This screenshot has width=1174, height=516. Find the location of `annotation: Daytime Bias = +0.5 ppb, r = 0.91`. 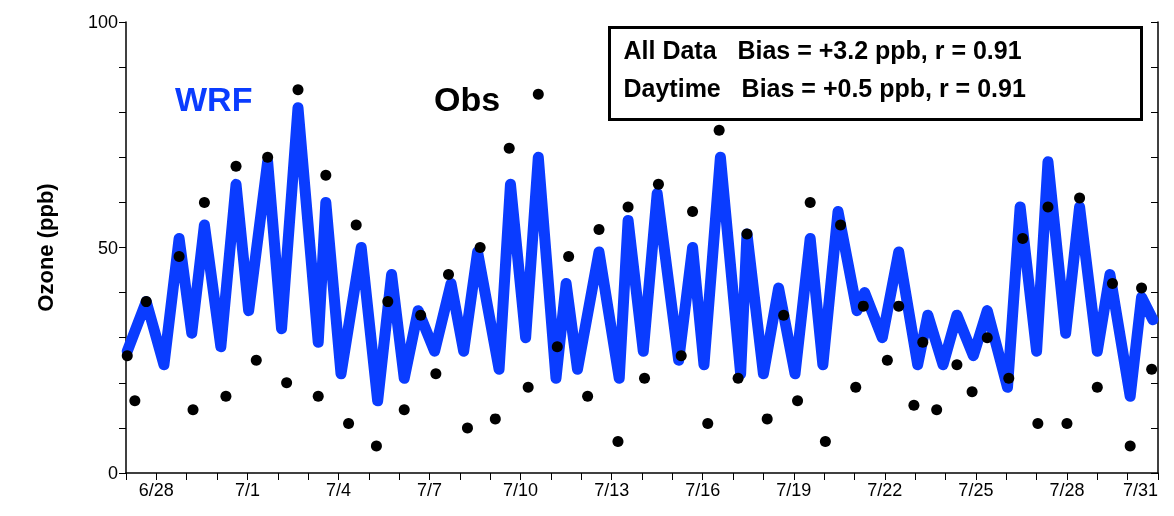

annotation: Daytime Bias = +0.5 ppb, r = 0.91 is located at coordinates (824, 88).